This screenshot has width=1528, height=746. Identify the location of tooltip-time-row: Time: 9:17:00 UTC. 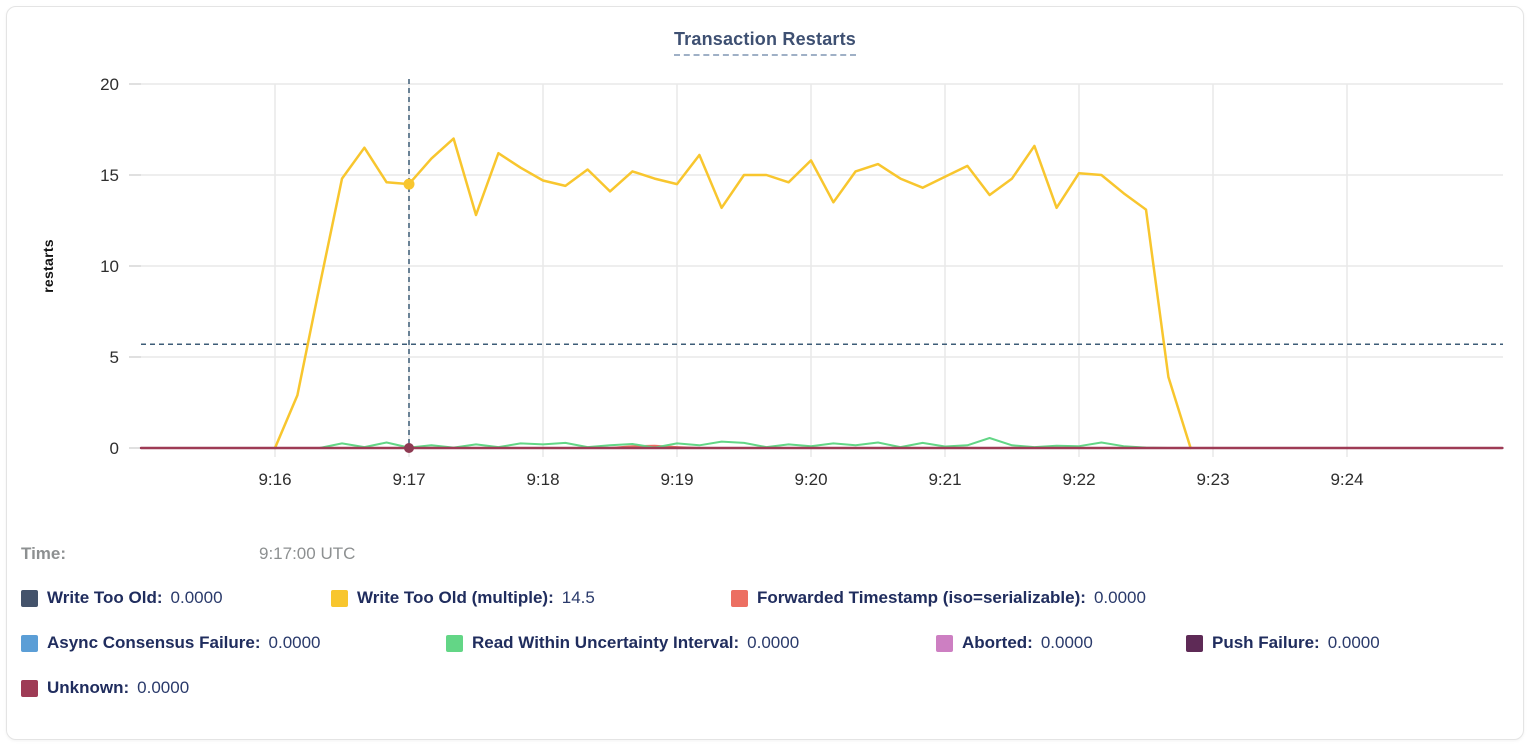
(371, 554).